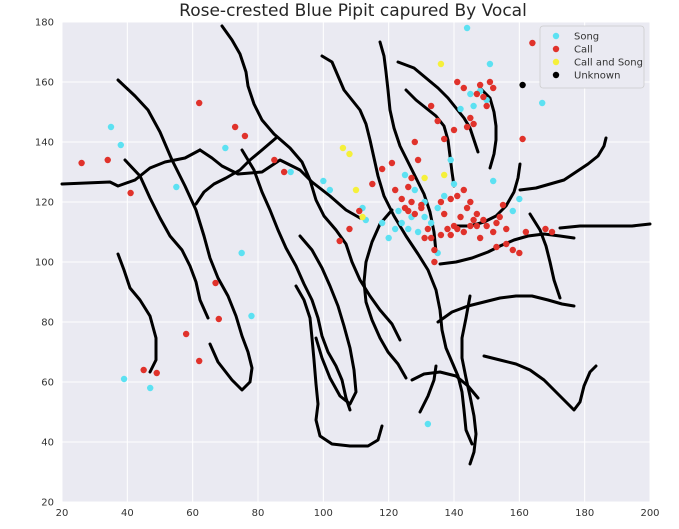 The width and height of the screenshot is (679, 529). I want to click on x-tick-label: 60, so click(192, 513).